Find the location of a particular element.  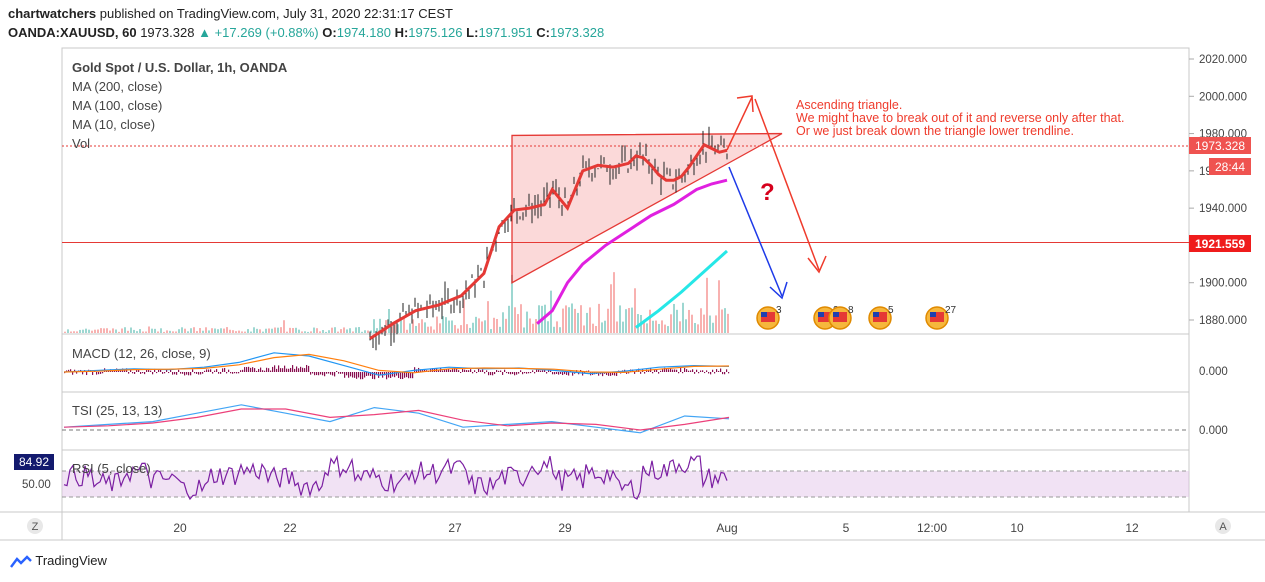

us-flag-event-icon: 3 is located at coordinates (769, 317).